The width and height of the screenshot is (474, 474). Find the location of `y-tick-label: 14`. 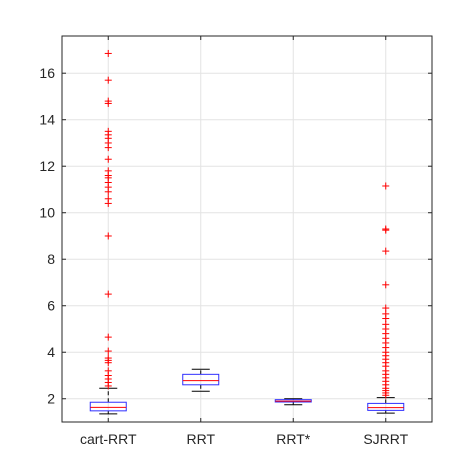

y-tick-label: 14 is located at coordinates (47, 120).